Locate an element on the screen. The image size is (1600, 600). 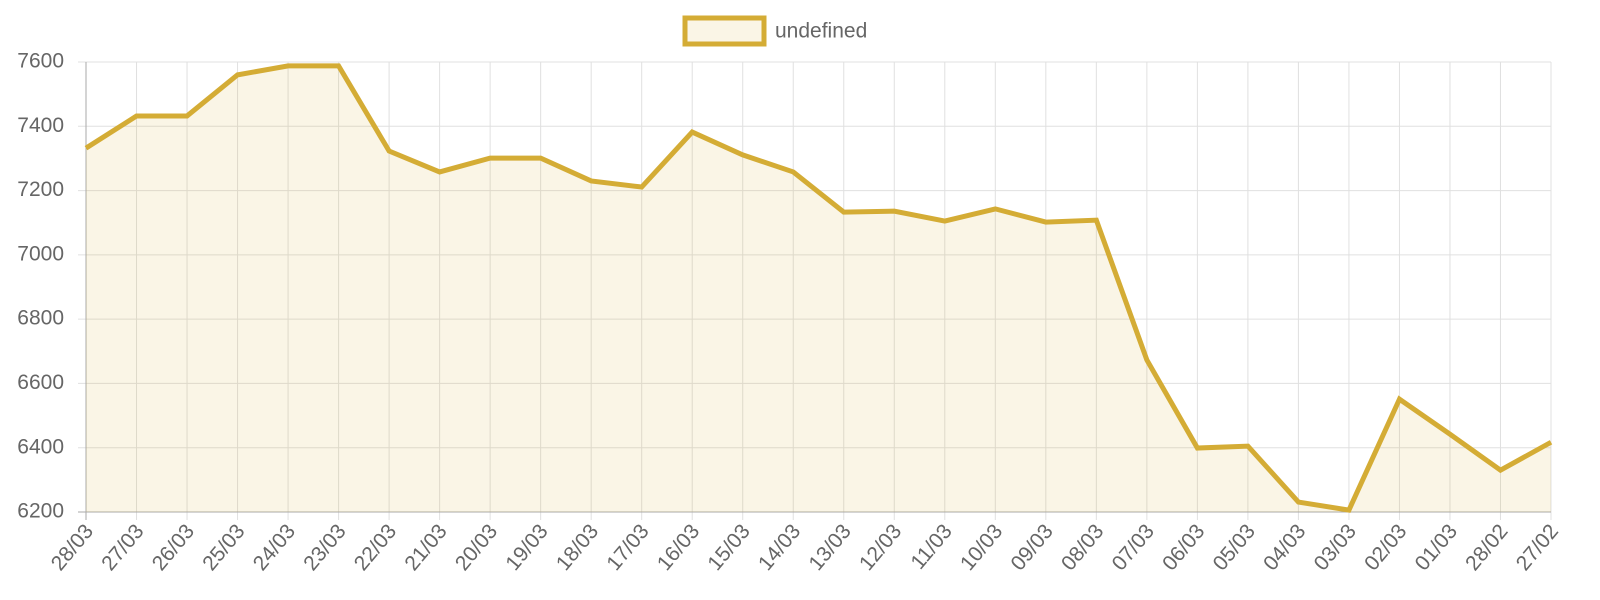
x-tick-label: 28/03 is located at coordinates (72, 547).